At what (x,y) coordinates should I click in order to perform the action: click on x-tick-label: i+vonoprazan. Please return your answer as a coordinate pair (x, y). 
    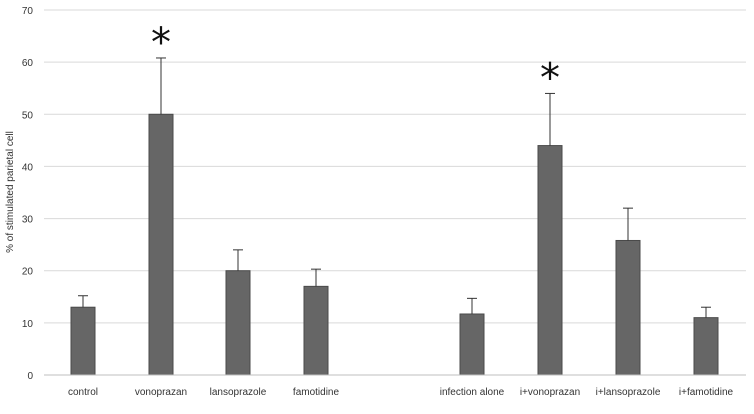
    Looking at the image, I should click on (550, 392).